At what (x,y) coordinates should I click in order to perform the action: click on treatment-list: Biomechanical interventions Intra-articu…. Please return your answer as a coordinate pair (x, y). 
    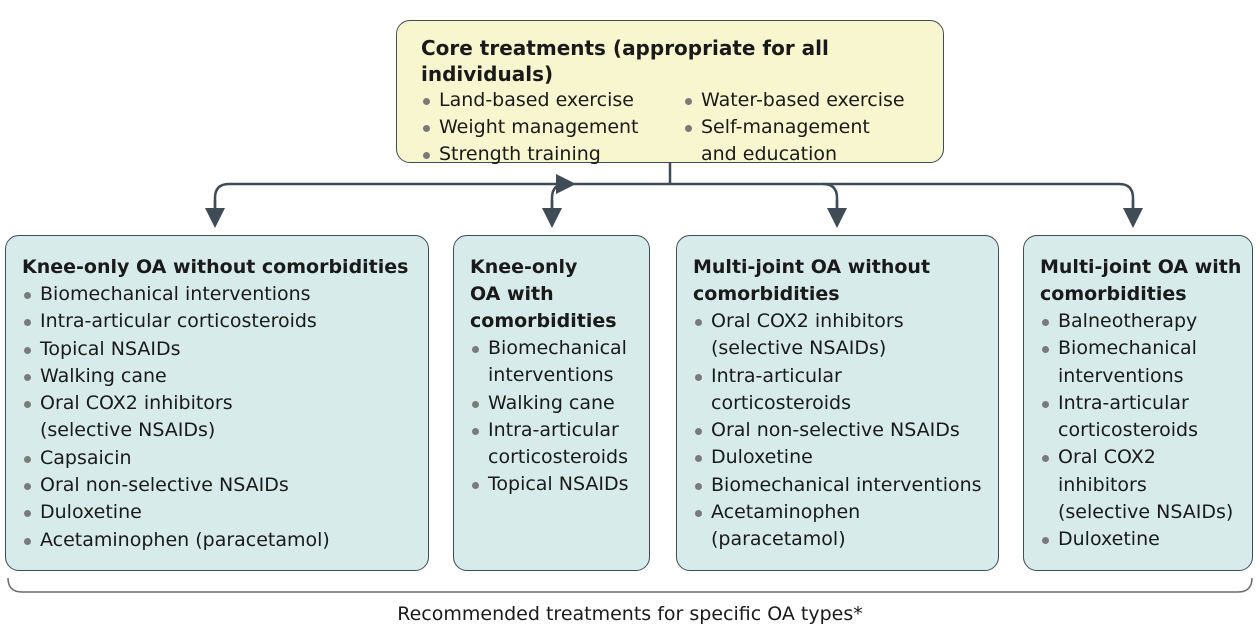
    Looking at the image, I should click on (225, 417).